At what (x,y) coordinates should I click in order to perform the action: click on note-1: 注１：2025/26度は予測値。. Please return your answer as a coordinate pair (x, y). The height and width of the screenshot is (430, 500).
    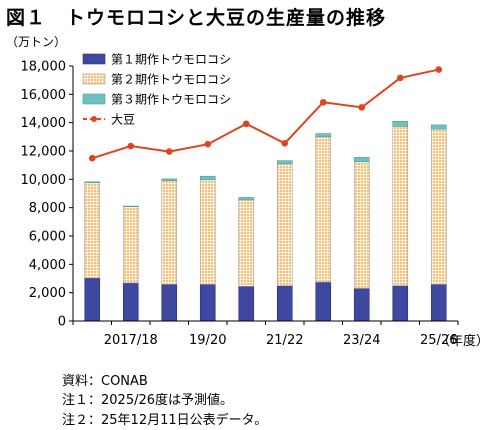
    Looking at the image, I should click on (148, 400).